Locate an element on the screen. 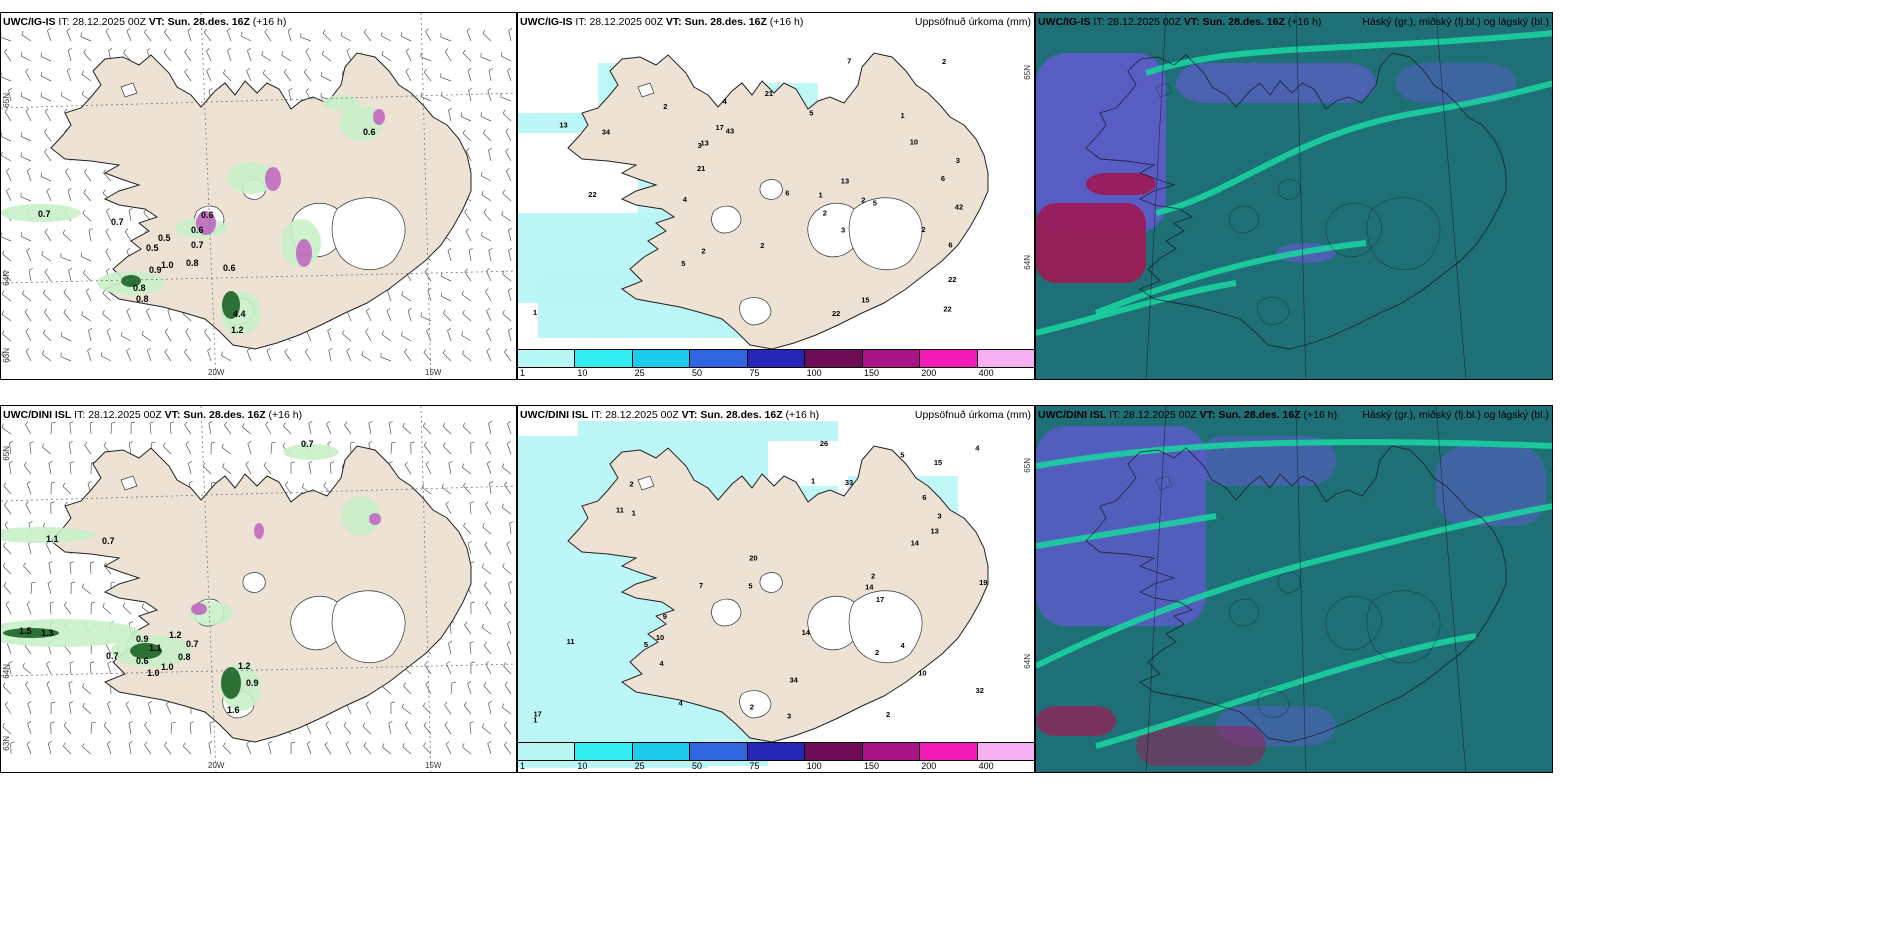  precip-value-label: 21 is located at coordinates (701, 168).